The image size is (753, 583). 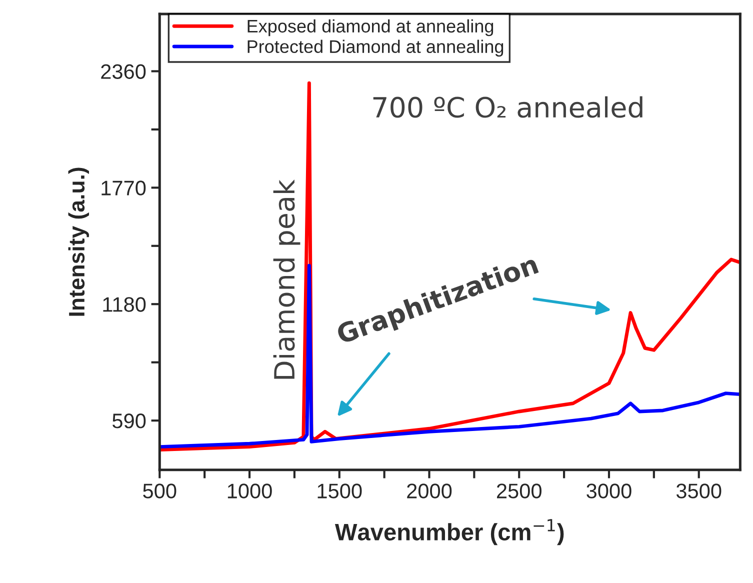 I want to click on x-axis-title: Wavenumber (cm$^{−1}$), so click(x=449, y=532).